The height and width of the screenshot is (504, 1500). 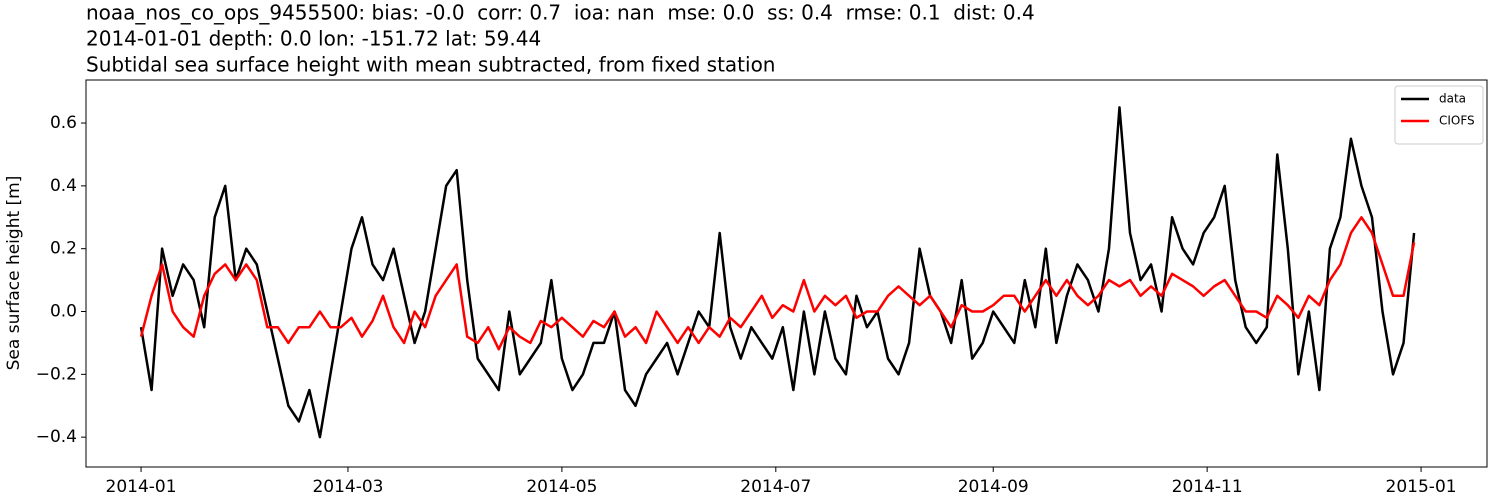 What do you see at coordinates (63, 123) in the screenshot?
I see `y-tick-label: 0.6` at bounding box center [63, 123].